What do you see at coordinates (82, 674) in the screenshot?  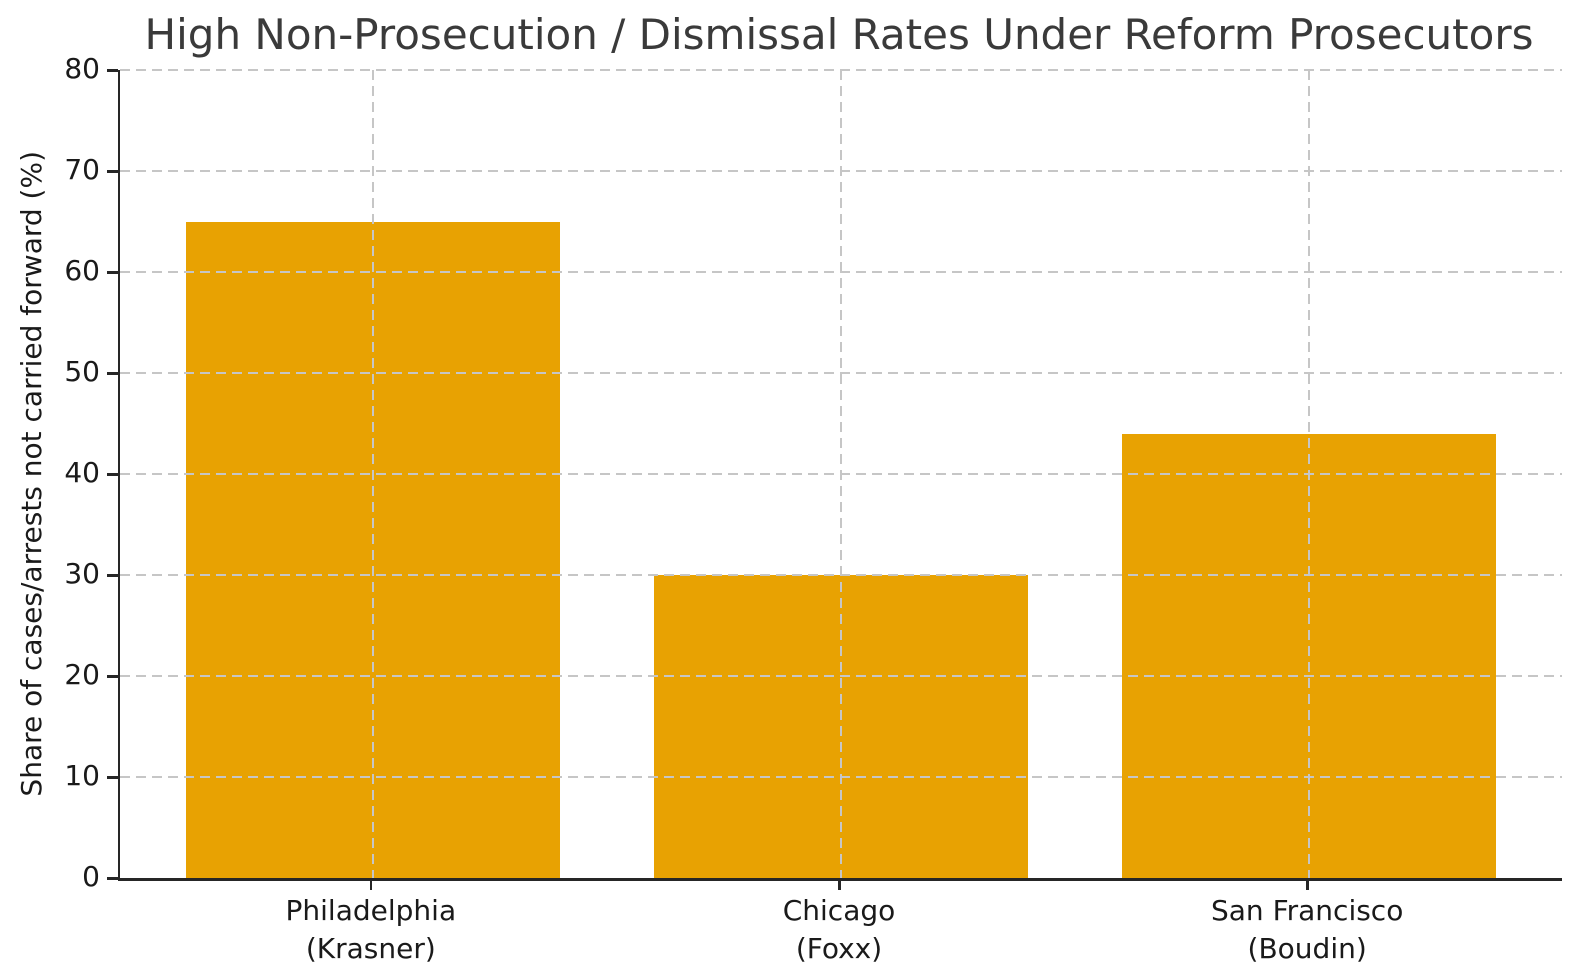 I see `y-tick-label-20: 20` at bounding box center [82, 674].